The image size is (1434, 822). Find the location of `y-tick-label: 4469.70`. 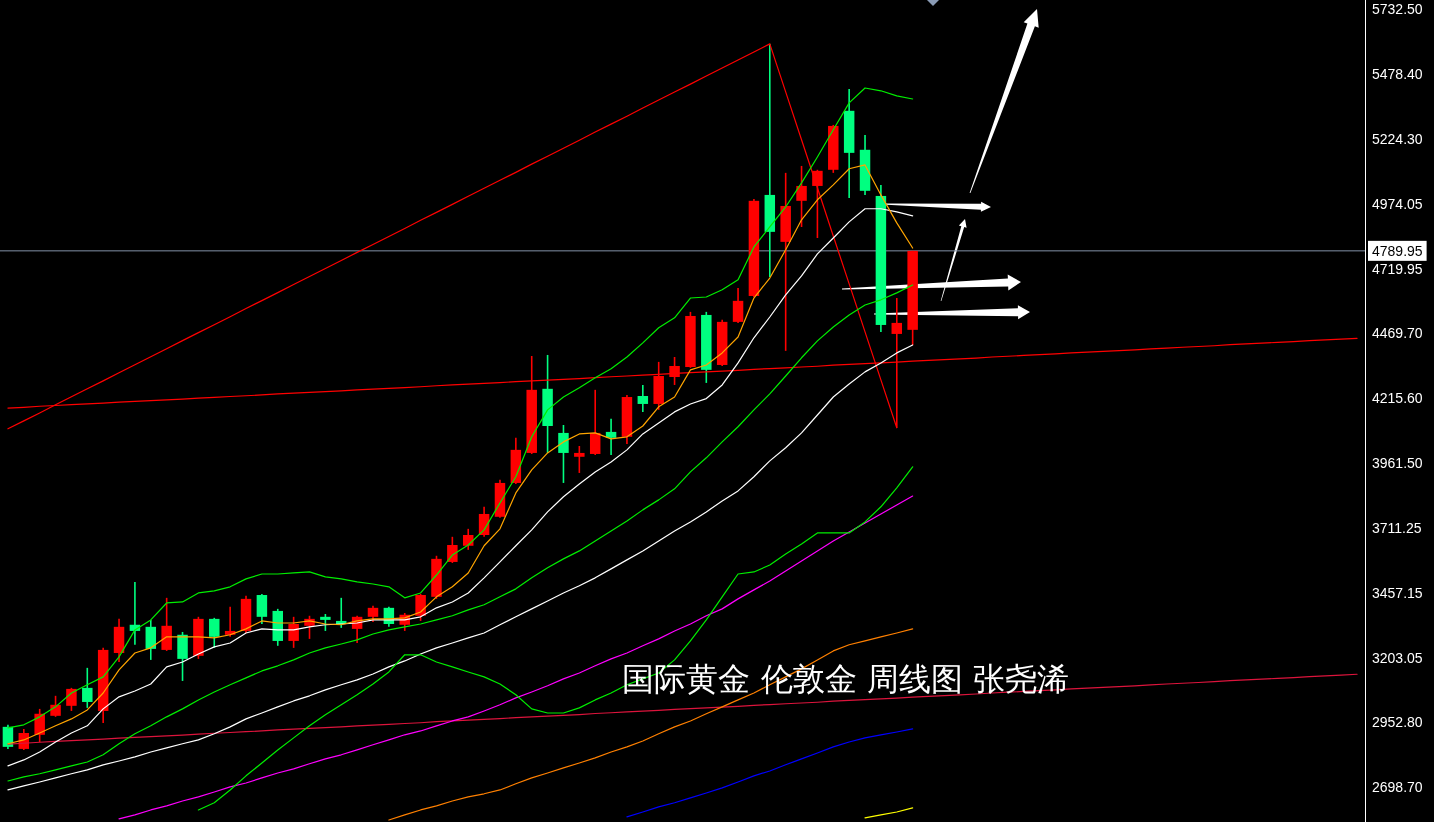

y-tick-label: 4469.70 is located at coordinates (1397, 332).